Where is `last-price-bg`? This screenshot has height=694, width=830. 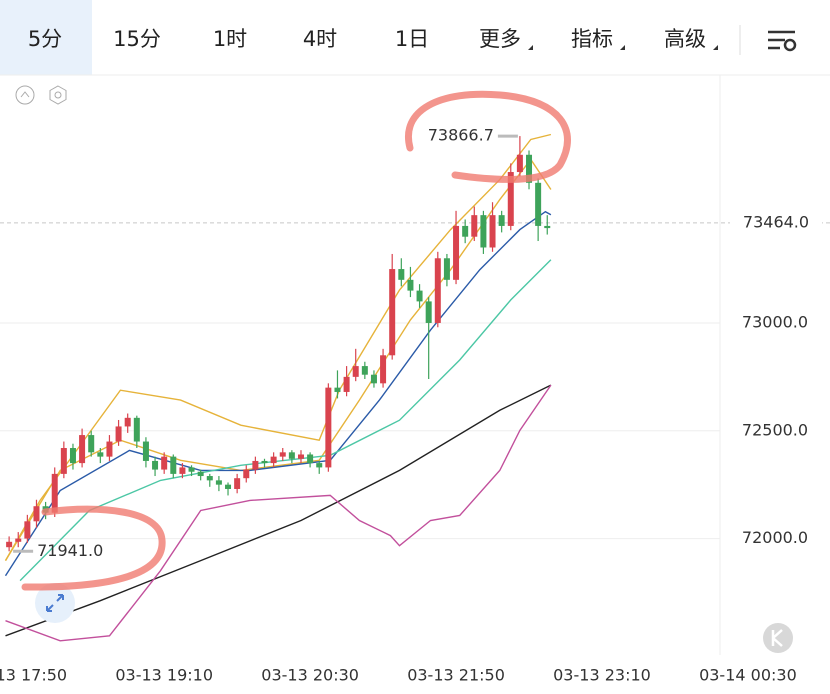 last-price-bg is located at coordinates (776, 222).